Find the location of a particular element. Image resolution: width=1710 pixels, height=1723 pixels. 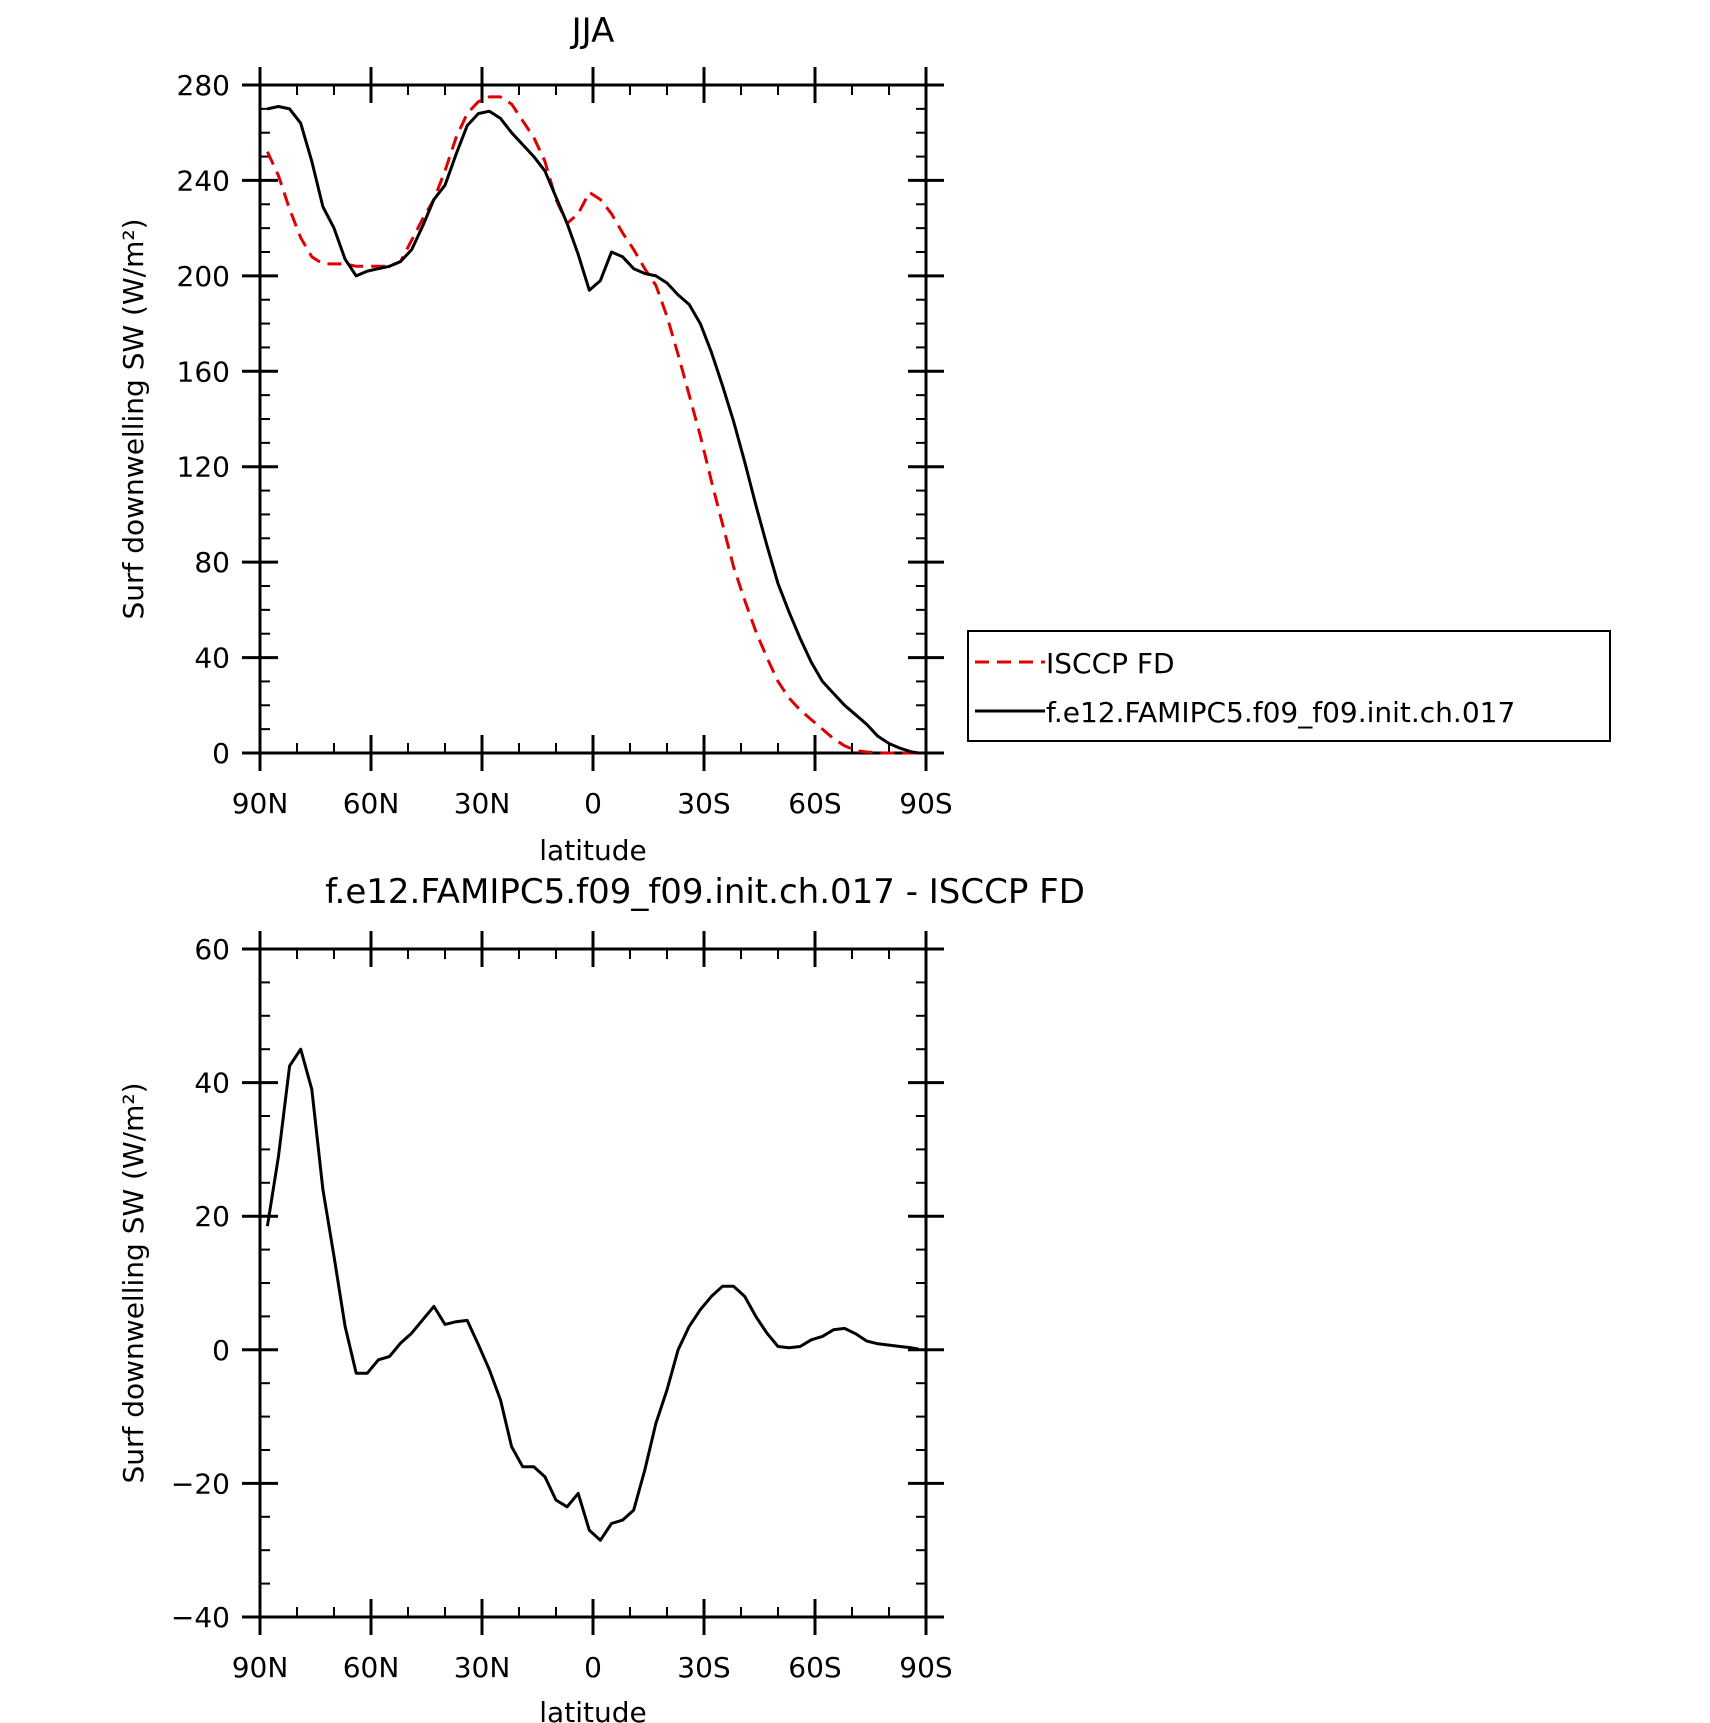

top-series-group is located at coordinates (592, 425).